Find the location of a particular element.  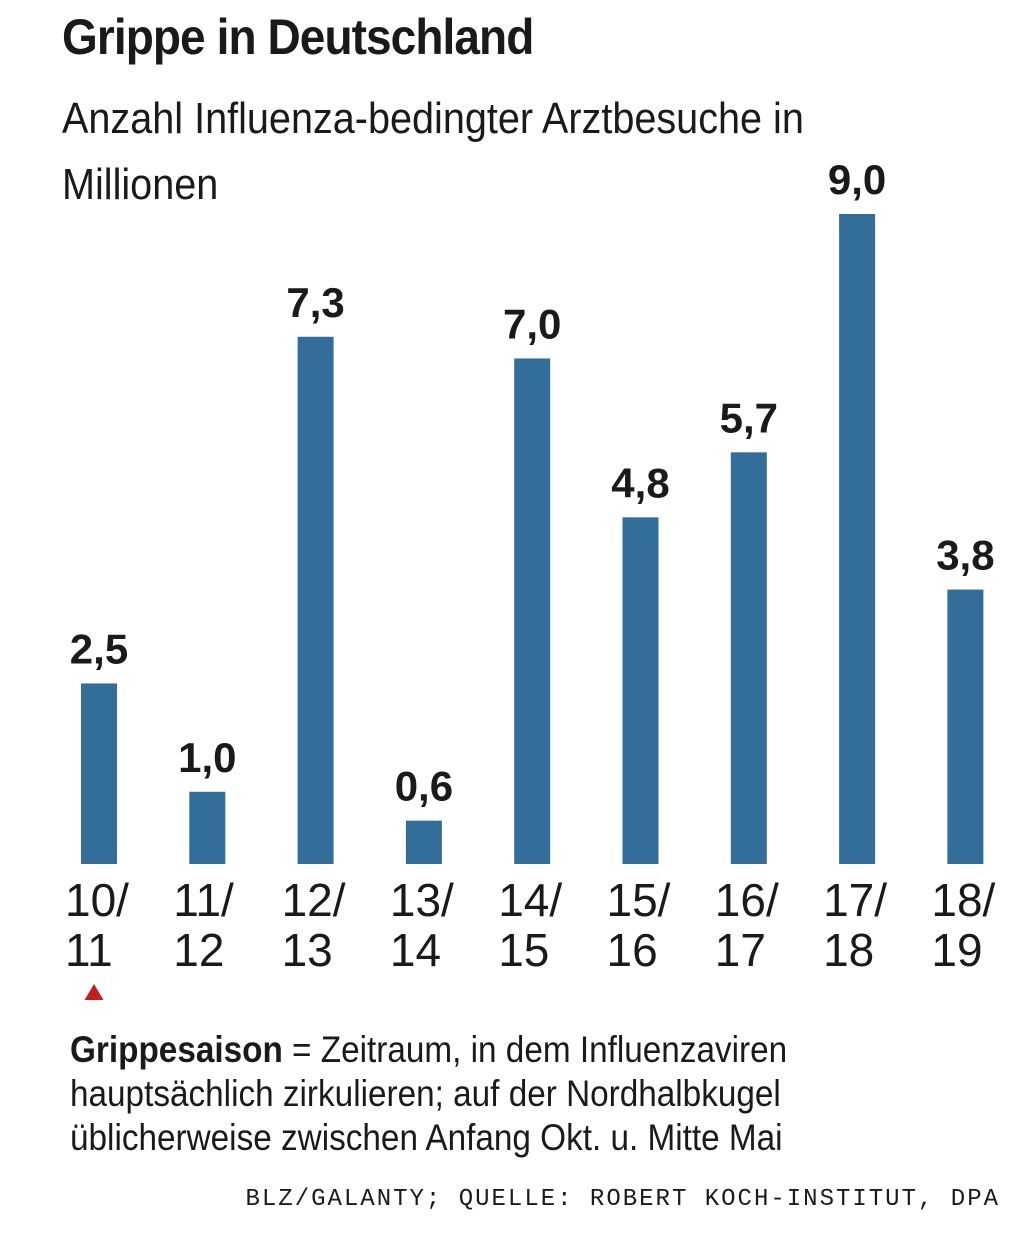

x-tick-label: 18 is located at coordinates (848, 950).